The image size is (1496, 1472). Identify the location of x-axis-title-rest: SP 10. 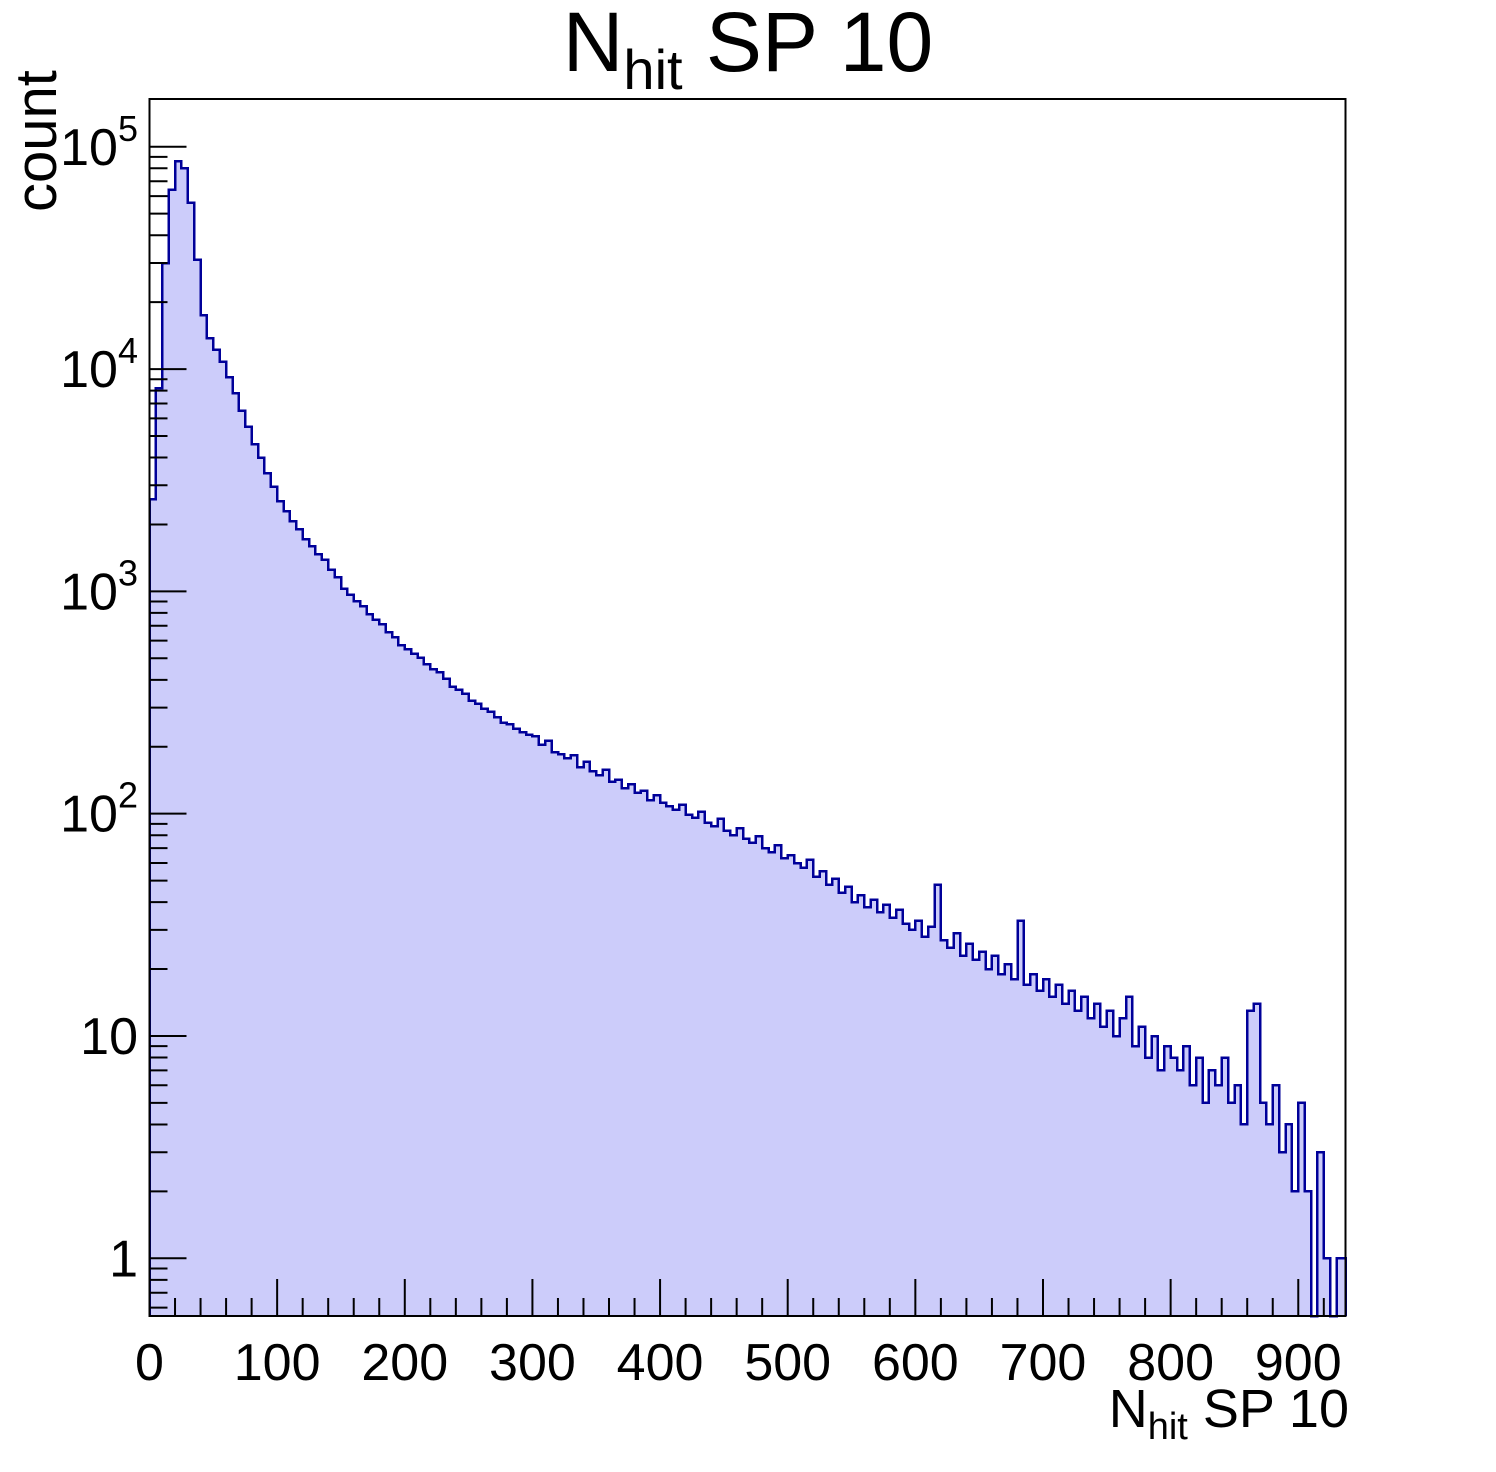
(1268, 1409).